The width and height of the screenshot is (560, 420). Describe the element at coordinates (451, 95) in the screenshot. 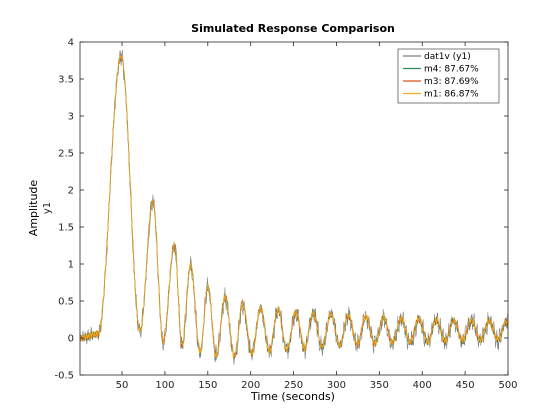

I see `legend-label: m1: 86.87%` at that location.